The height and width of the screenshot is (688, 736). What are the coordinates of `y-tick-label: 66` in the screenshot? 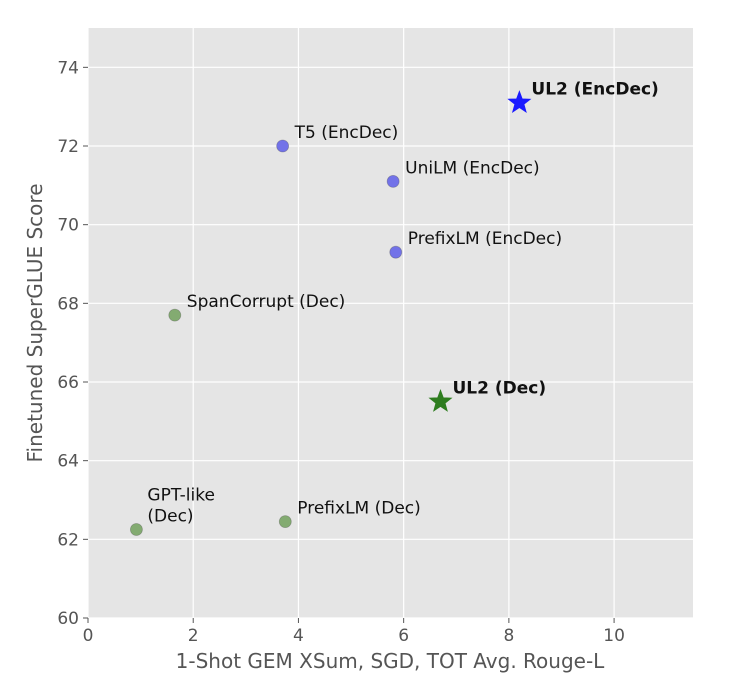 It's located at (68, 383).